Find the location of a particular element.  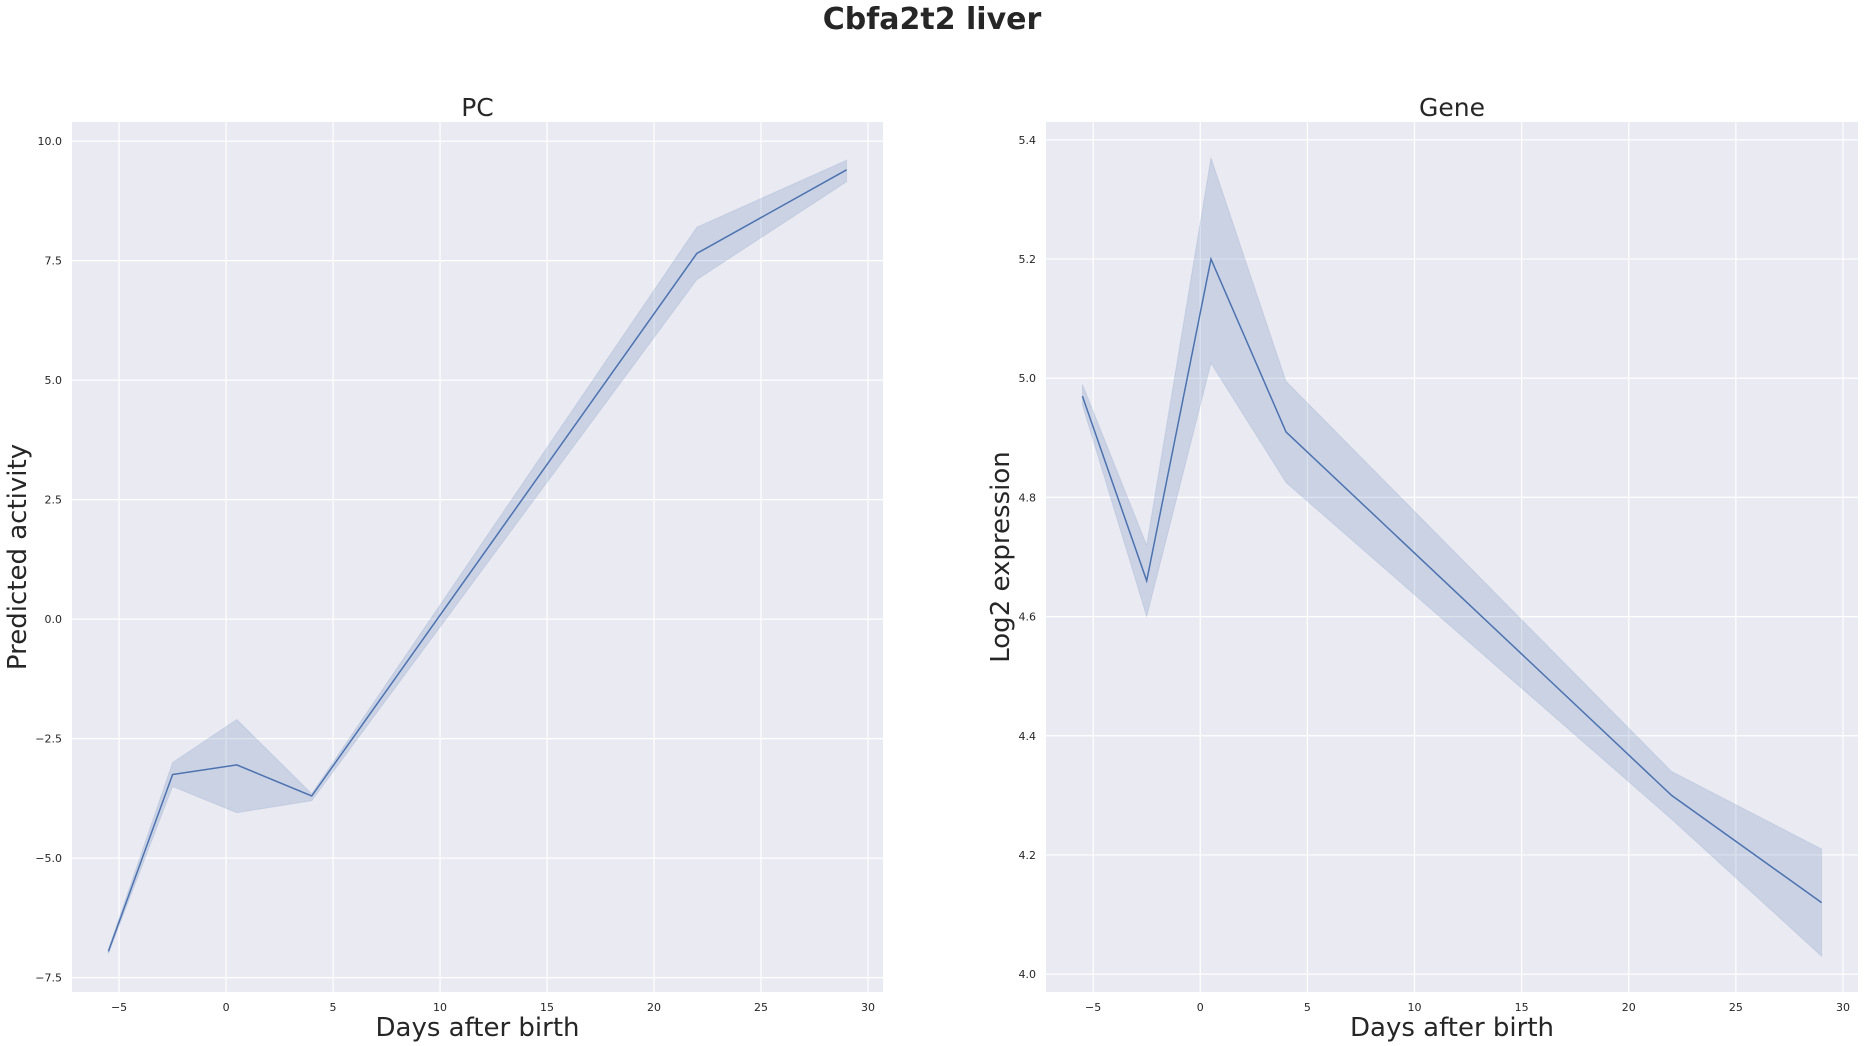

y-tick-label: 4.0 is located at coordinates (1028, 974).